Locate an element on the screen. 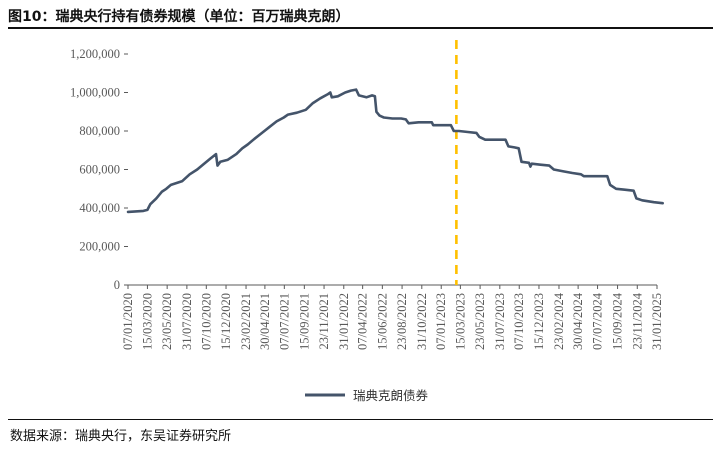 The width and height of the screenshot is (719, 449). x-tick-label: 15/09/2021 is located at coordinates (304, 321).